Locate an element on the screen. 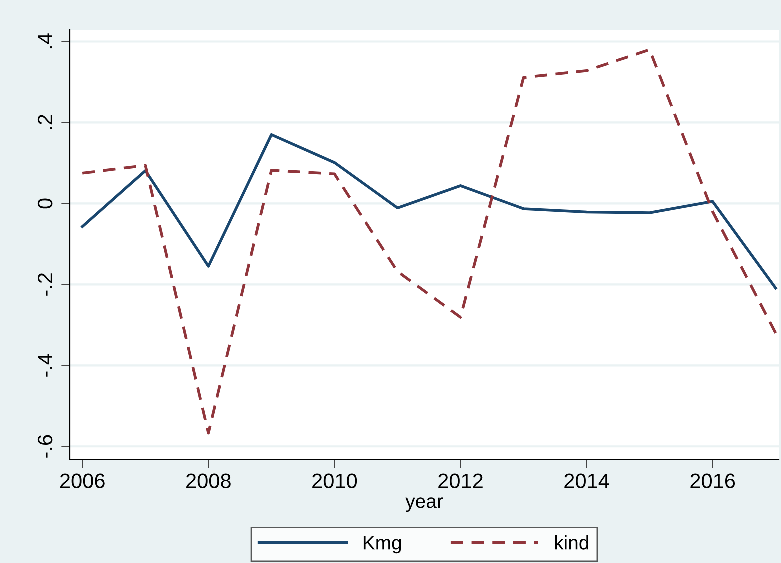  y-tick-label: -.6 is located at coordinates (45, 446).